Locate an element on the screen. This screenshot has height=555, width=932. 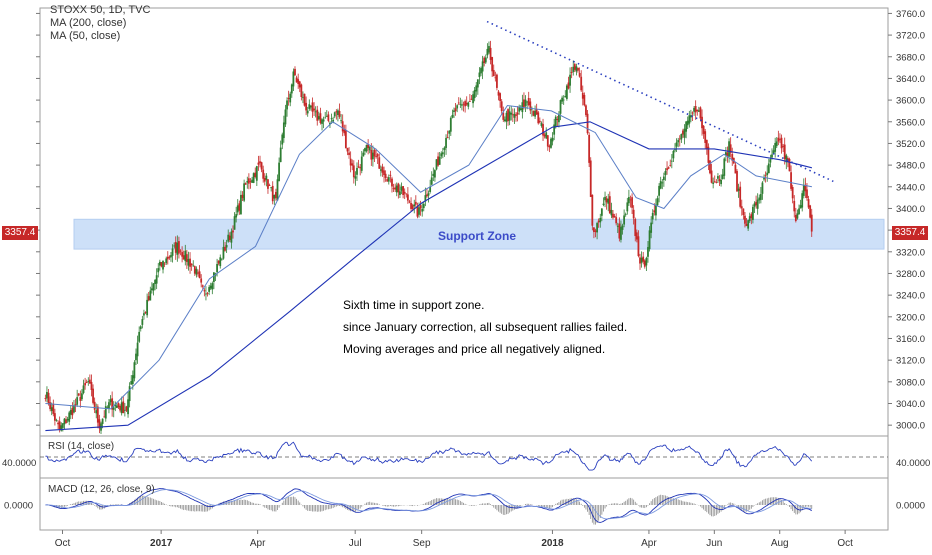
last-price-badge-right: 3357.4 is located at coordinates (910, 233).